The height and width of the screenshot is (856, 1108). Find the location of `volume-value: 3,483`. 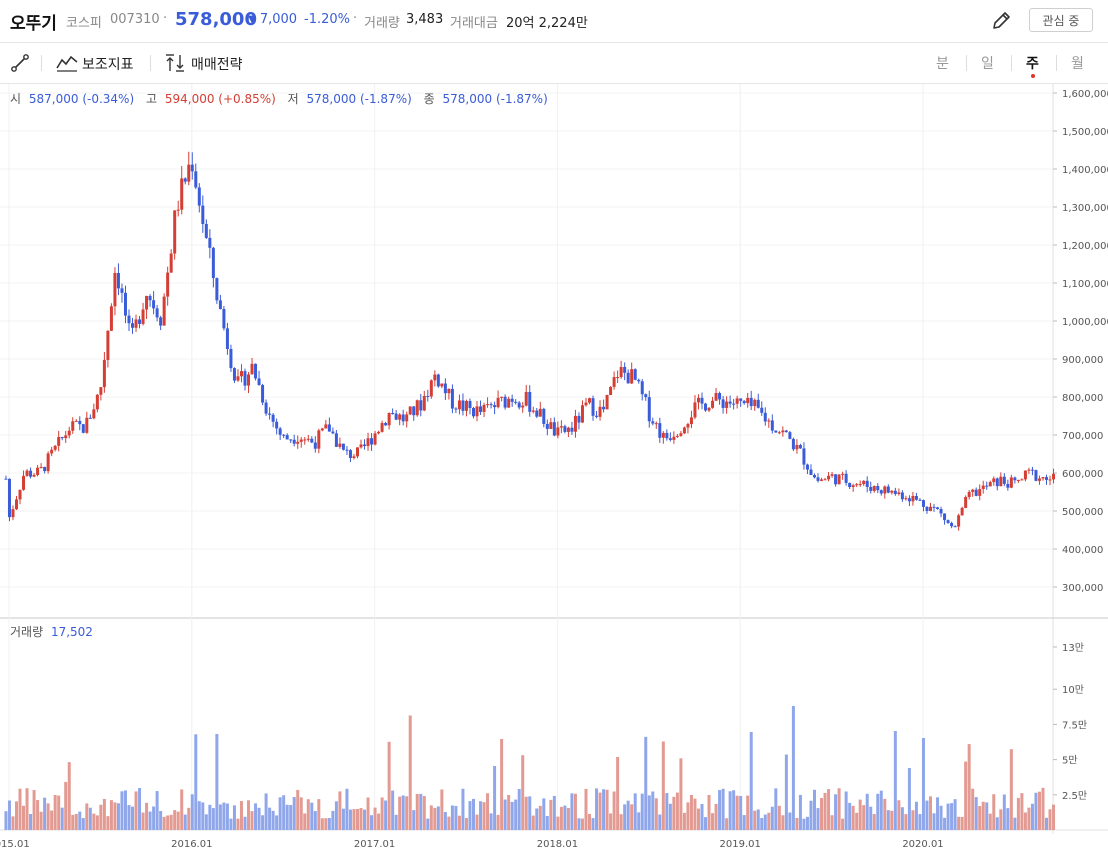

volume-value: 3,483 is located at coordinates (425, 19).